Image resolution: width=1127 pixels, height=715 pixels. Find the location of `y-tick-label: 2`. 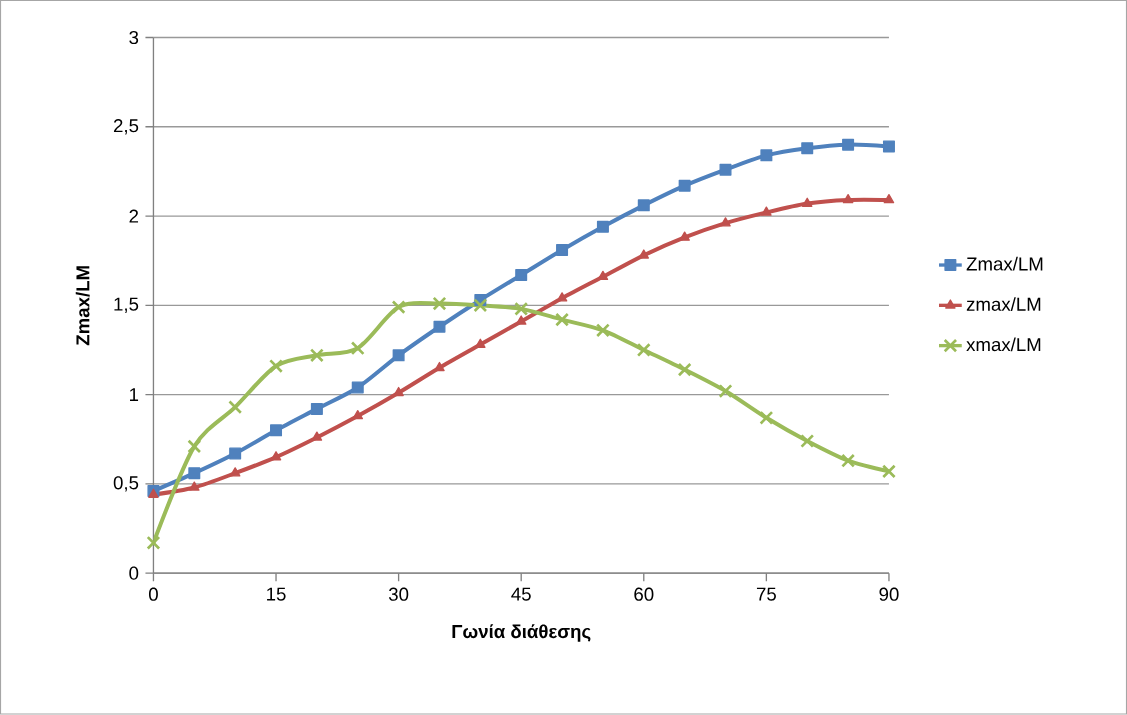

y-tick-label: 2 is located at coordinates (134, 216).